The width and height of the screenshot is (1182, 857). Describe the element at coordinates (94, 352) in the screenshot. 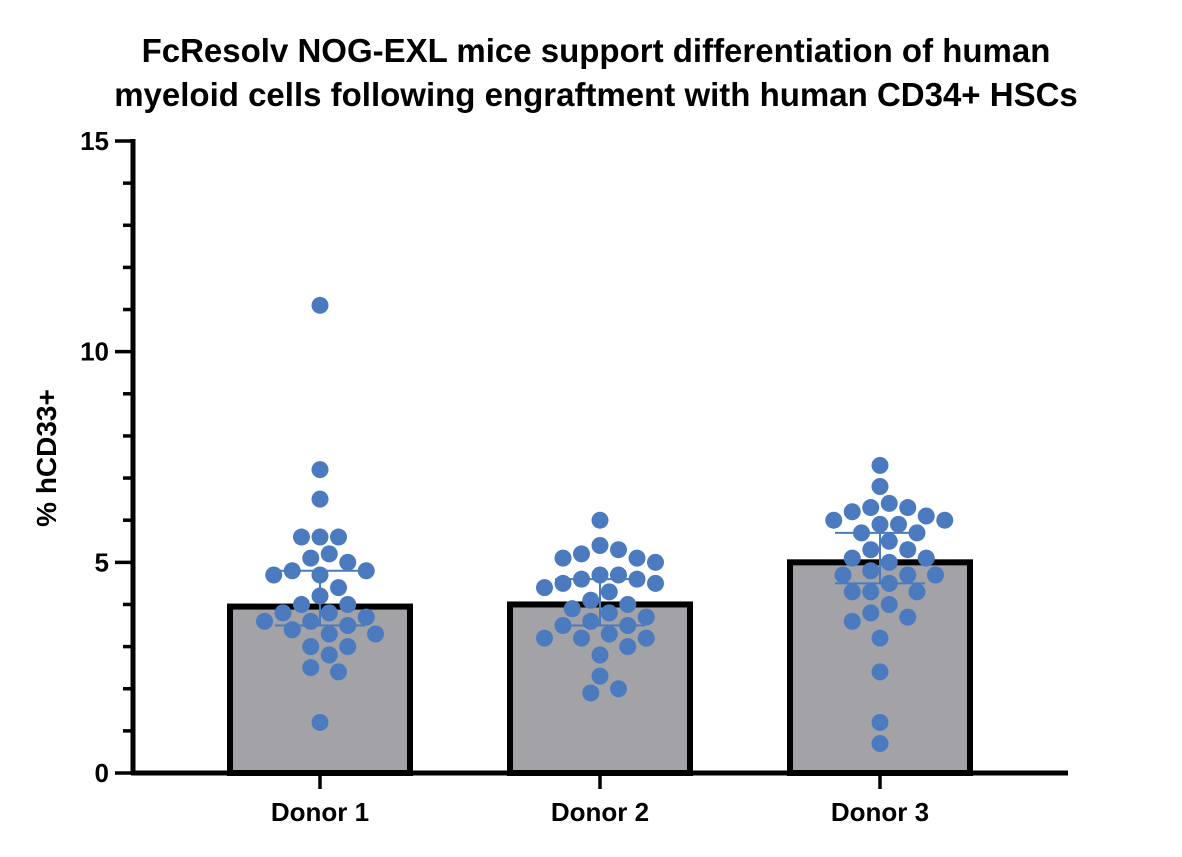

I see `y-tick-label: 10` at that location.